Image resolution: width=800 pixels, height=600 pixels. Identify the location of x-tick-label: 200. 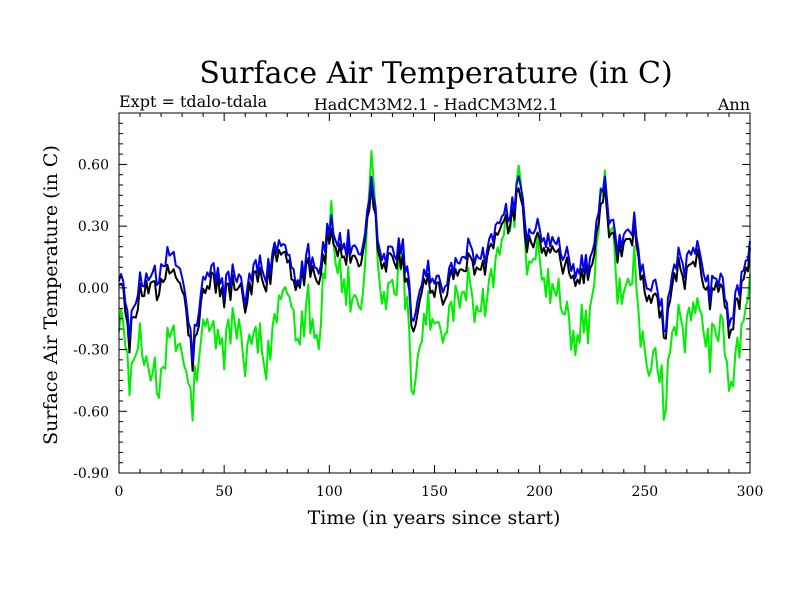
(539, 492).